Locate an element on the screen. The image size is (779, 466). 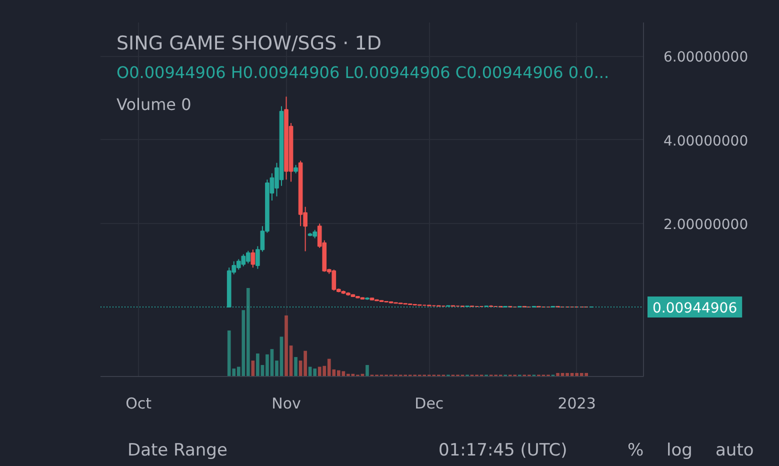
ref-line-label: 0.00944906 is located at coordinates (695, 308).